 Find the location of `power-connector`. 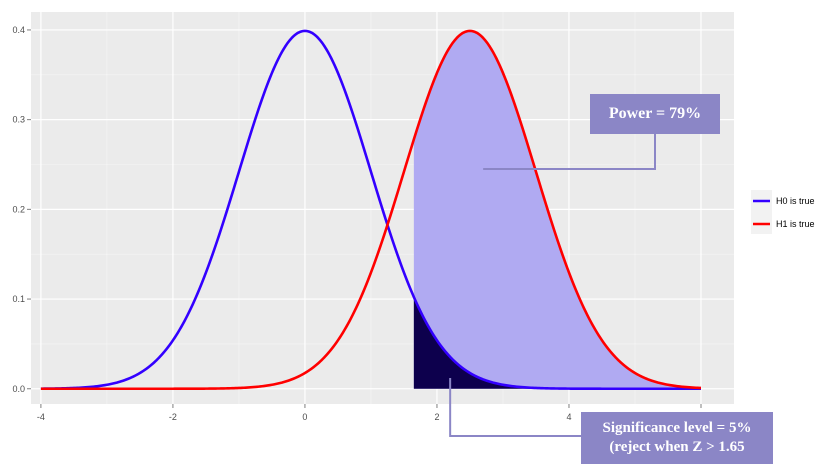

power-connector is located at coordinates (569, 152).